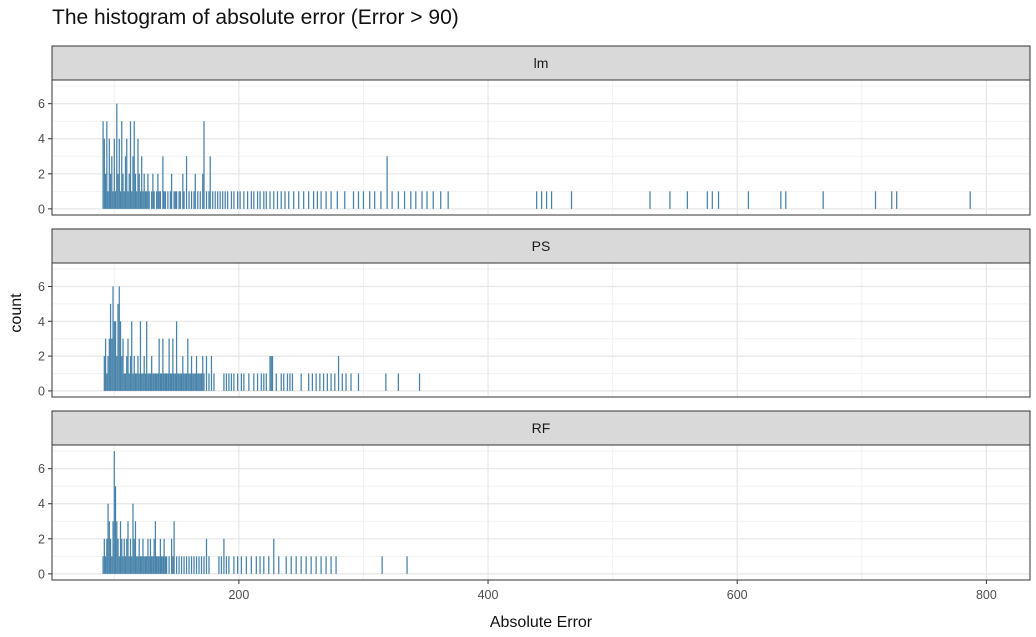 The width and height of the screenshot is (1036, 637). I want to click on facet-label-rf: RF, so click(541, 428).